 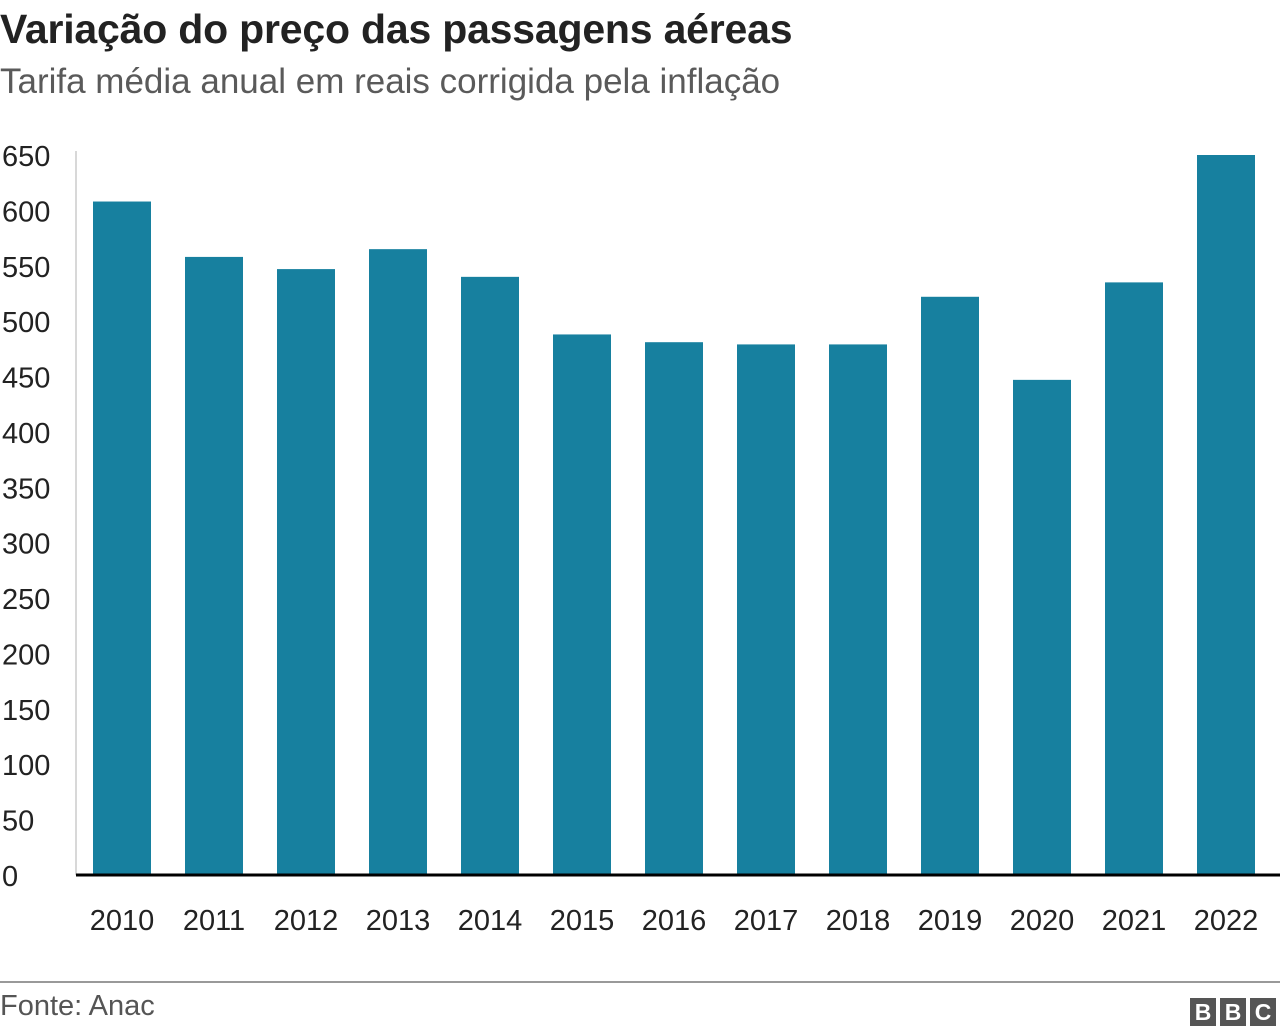 What do you see at coordinates (214, 921) in the screenshot?
I see `x-tick-label: 2011` at bounding box center [214, 921].